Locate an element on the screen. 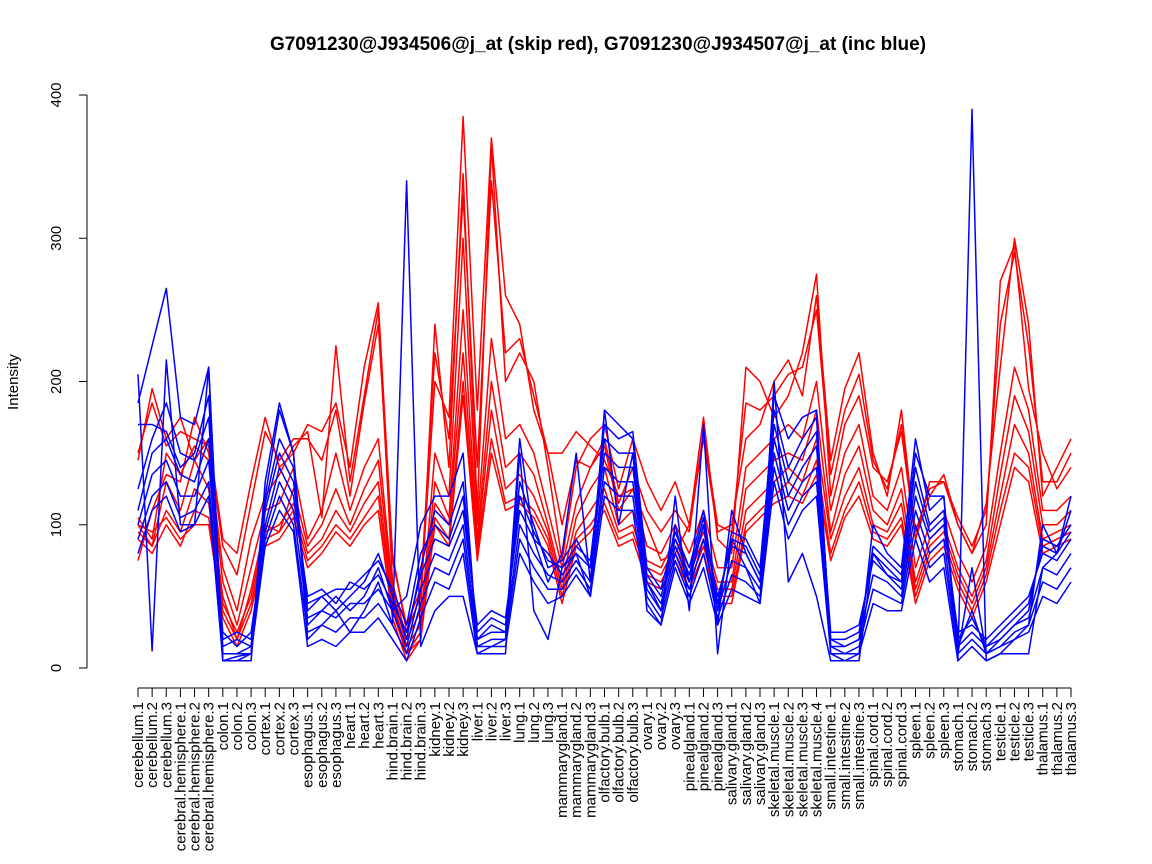 Image resolution: width=1152 pixels, height=864 pixels. x-tick-label: cerebellum.3 is located at coordinates (166, 745).